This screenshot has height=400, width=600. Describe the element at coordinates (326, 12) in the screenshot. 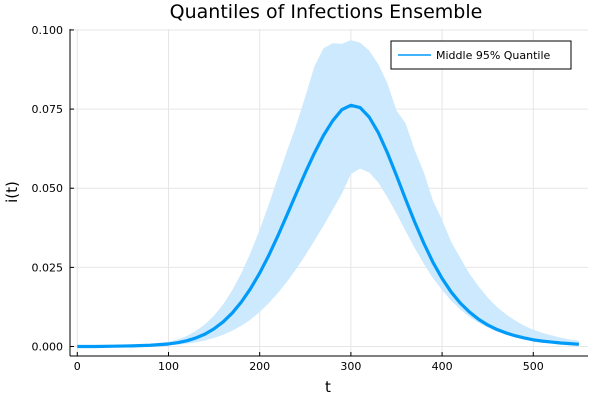

I see `chart-title: Quantiles of Infections Ensemble` at that location.